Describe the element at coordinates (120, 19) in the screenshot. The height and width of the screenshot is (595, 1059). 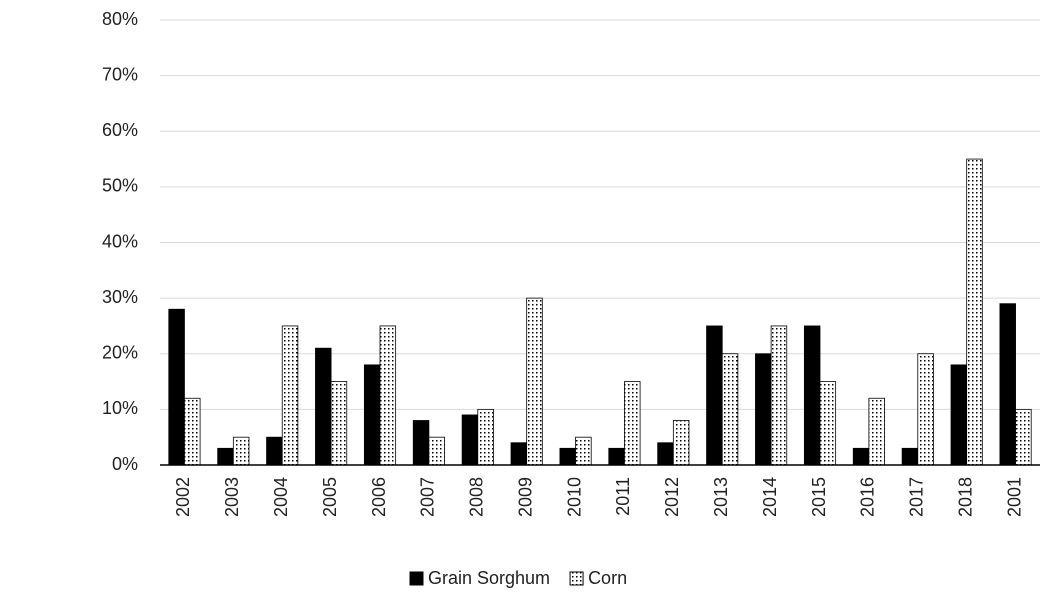
I see `y-tick-label: 80%` at that location.